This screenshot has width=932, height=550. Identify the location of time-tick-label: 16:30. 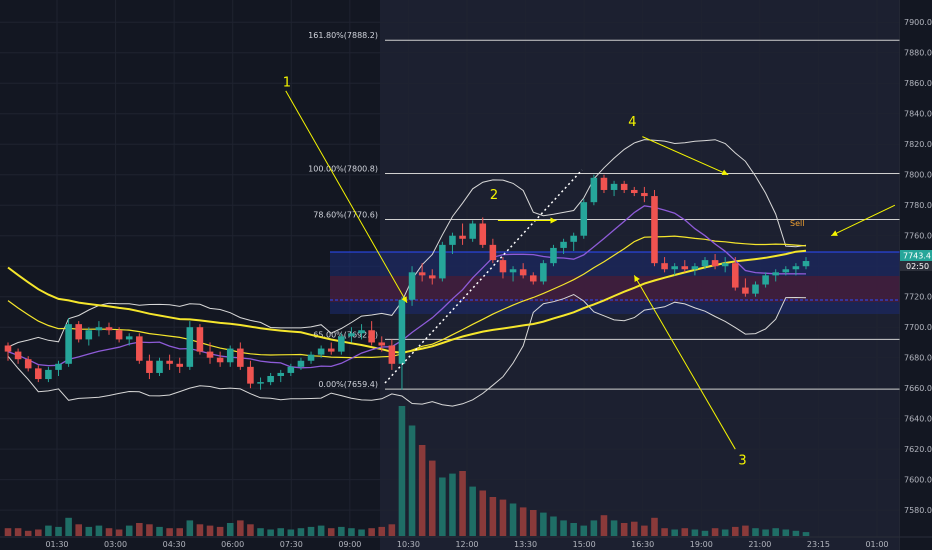
(642, 544).